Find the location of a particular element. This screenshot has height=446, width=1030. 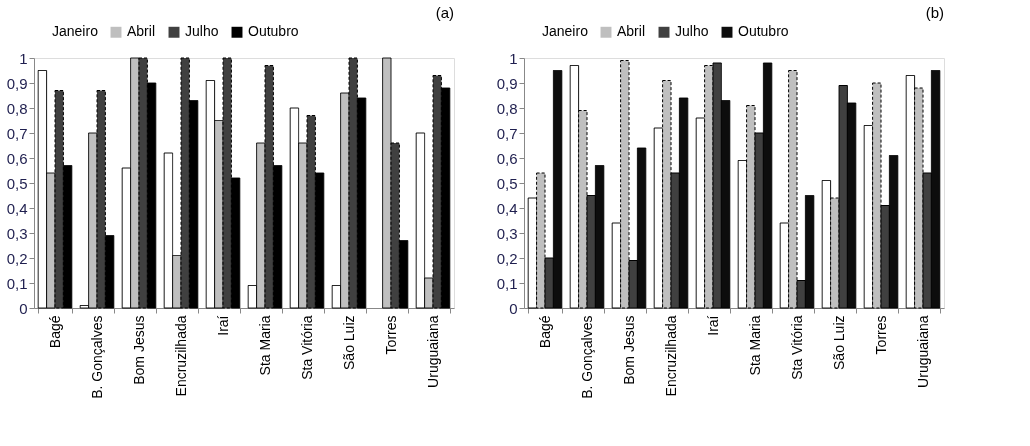

series-label: Janeiro is located at coordinates (565, 31).